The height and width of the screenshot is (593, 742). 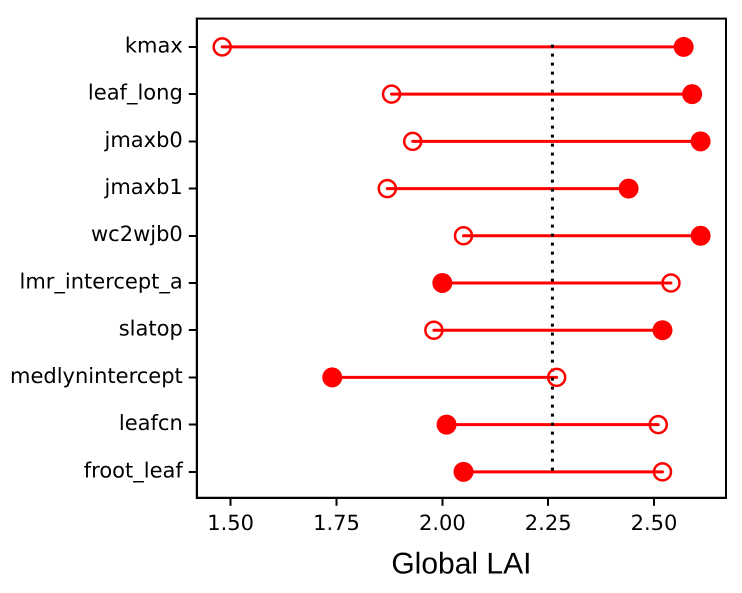 What do you see at coordinates (143, 187) in the screenshot?
I see `y-tick-label: jmaxb1` at bounding box center [143, 187].